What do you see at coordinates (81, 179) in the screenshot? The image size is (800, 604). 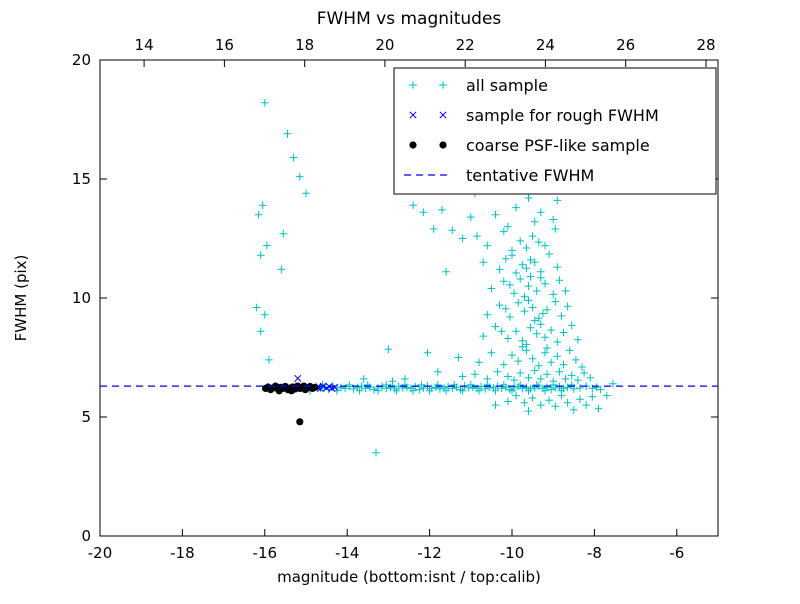 I see `y-tick-label: 15` at bounding box center [81, 179].